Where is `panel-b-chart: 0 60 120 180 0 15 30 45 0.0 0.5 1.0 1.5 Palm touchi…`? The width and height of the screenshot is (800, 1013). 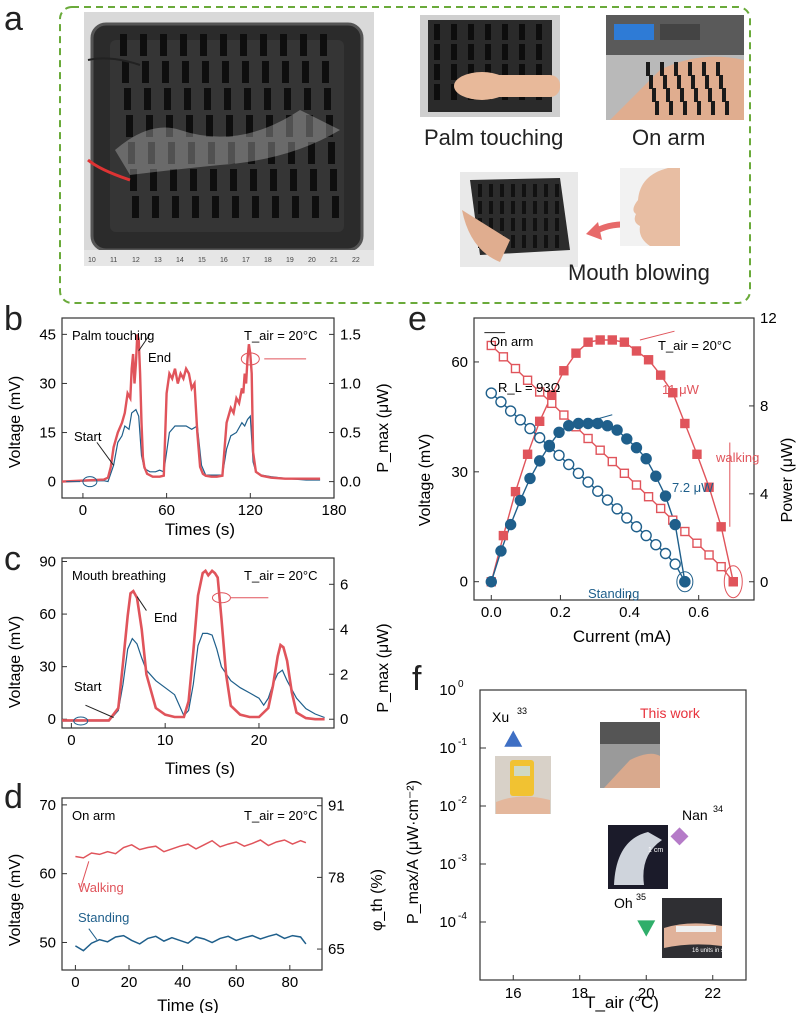 panel-b-chart: 0 60 120 180 0 15 30 45 0.0 0.5 1.0 1.5 Palm touchi… is located at coordinates (199, 428).